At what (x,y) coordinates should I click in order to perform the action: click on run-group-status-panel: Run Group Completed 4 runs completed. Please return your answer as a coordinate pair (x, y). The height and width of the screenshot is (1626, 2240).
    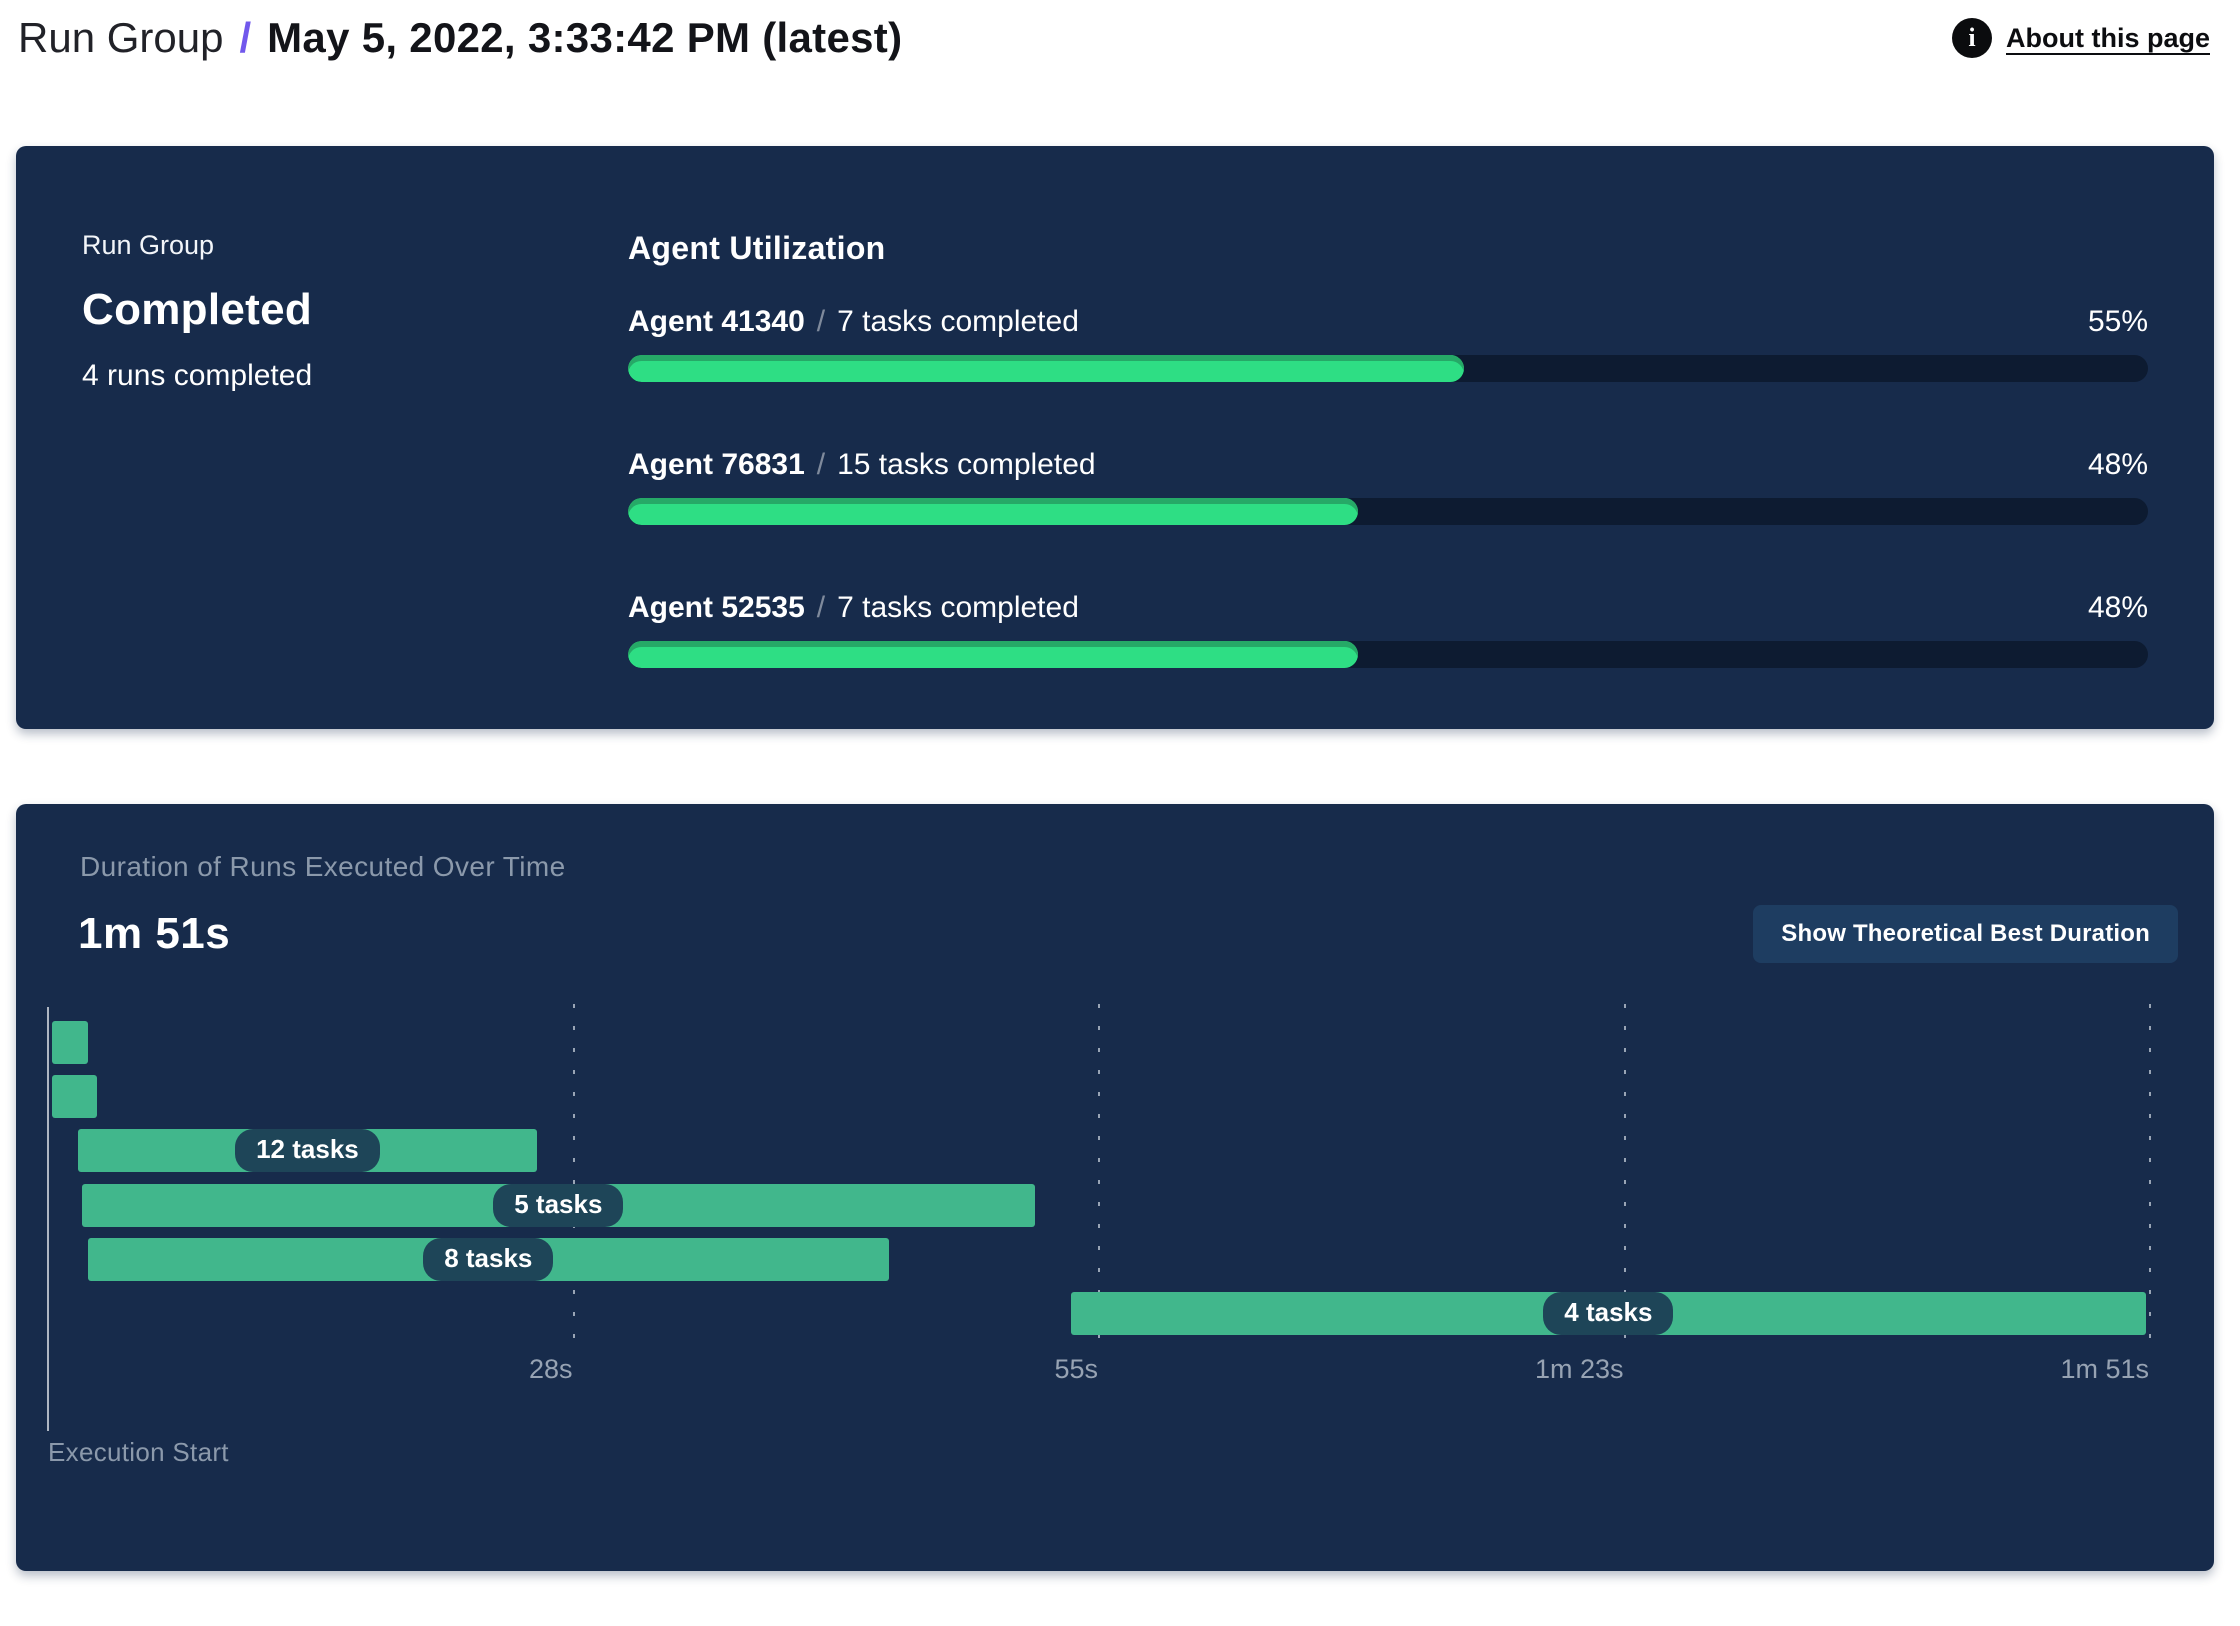
    Looking at the image, I should click on (355, 444).